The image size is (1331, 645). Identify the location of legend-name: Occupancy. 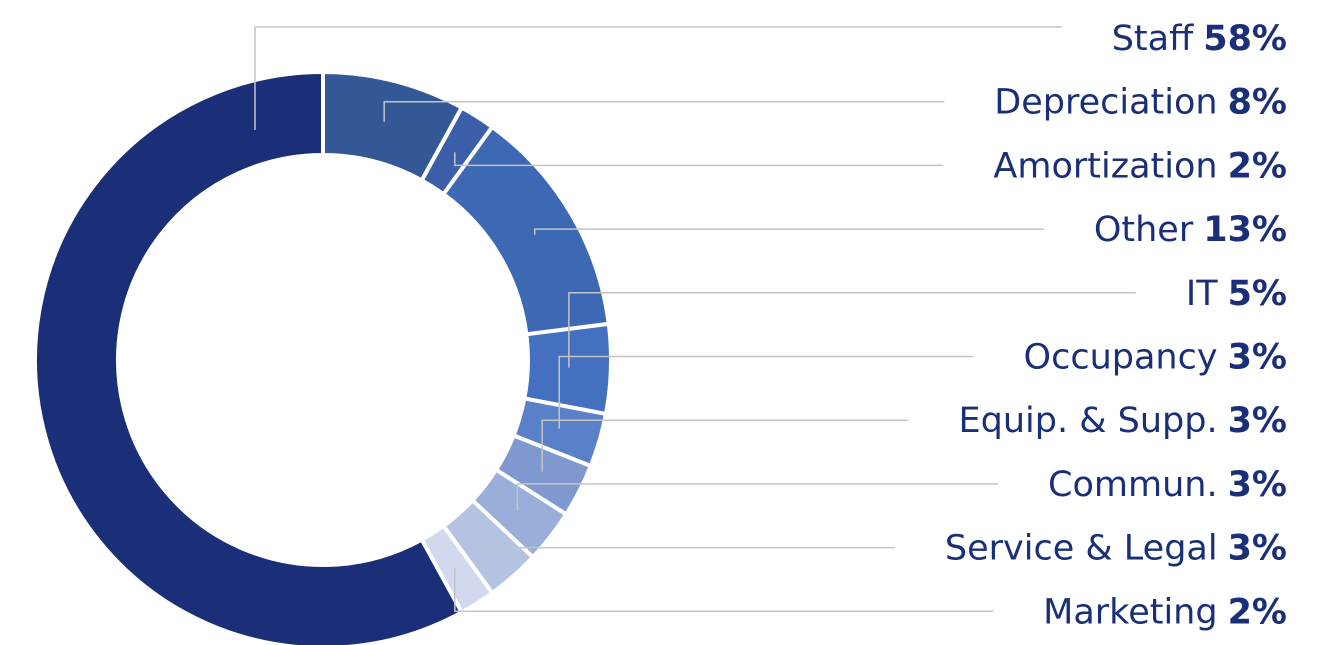
(1121, 358).